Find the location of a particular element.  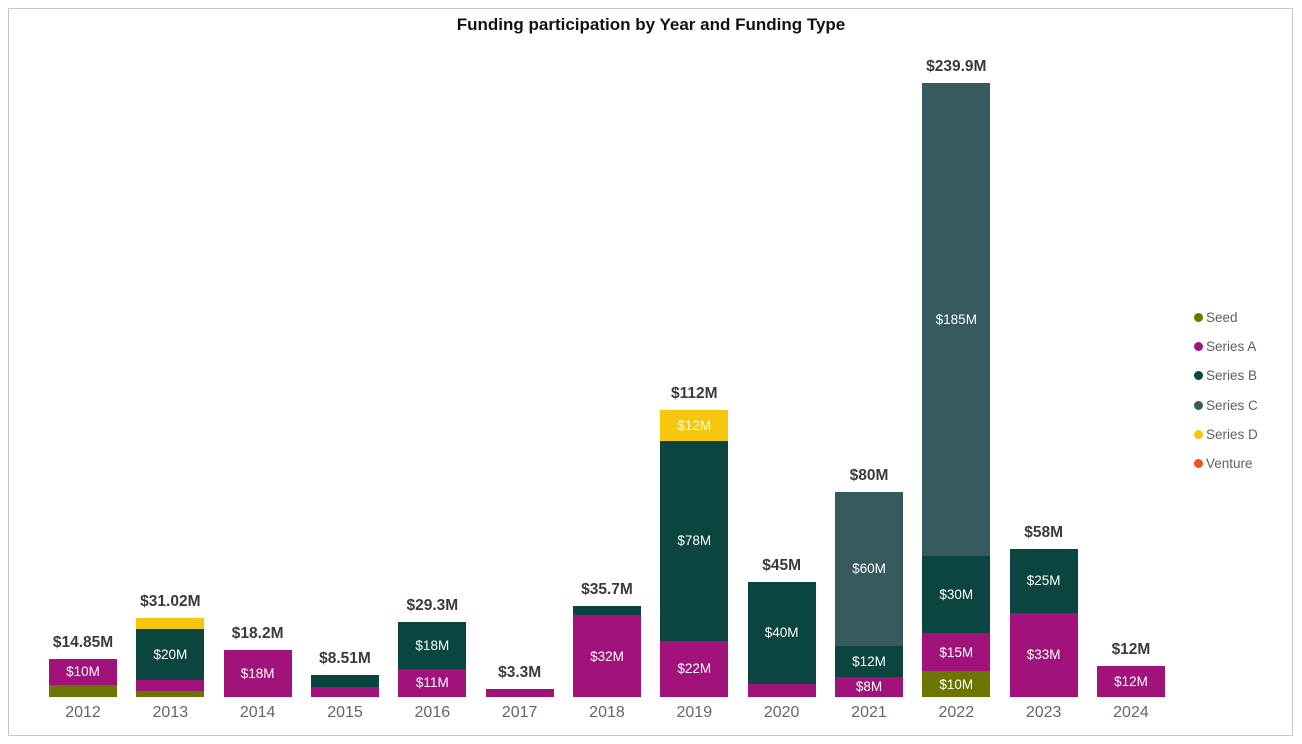

segment-value-label: $11M is located at coordinates (432, 683).